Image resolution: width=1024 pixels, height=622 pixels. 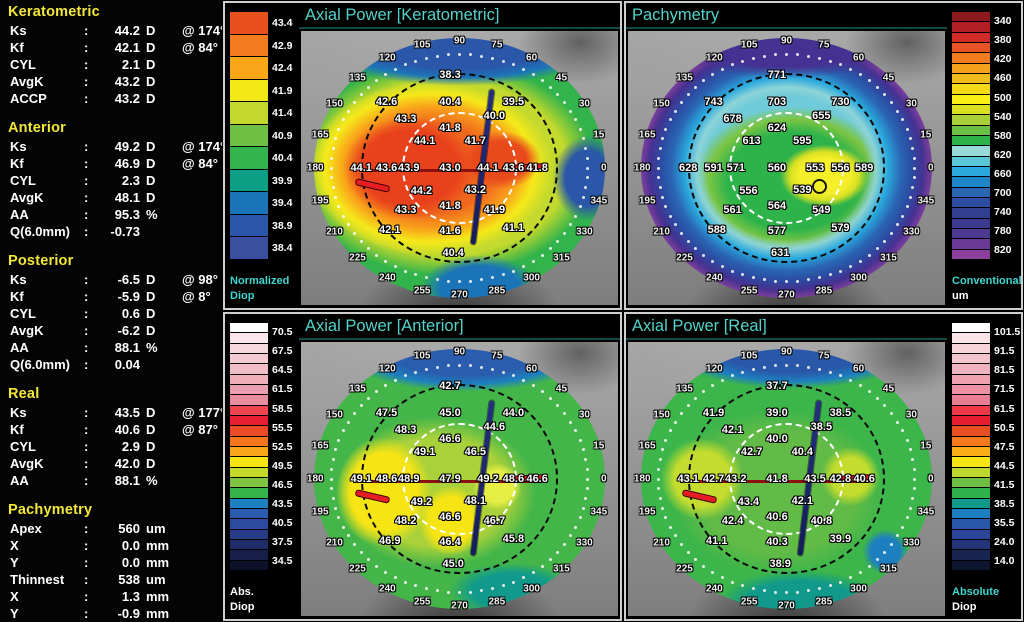 What do you see at coordinates (111, 197) in the screenshot?
I see `metric-row: AvgK: 48.1 D` at bounding box center [111, 197].